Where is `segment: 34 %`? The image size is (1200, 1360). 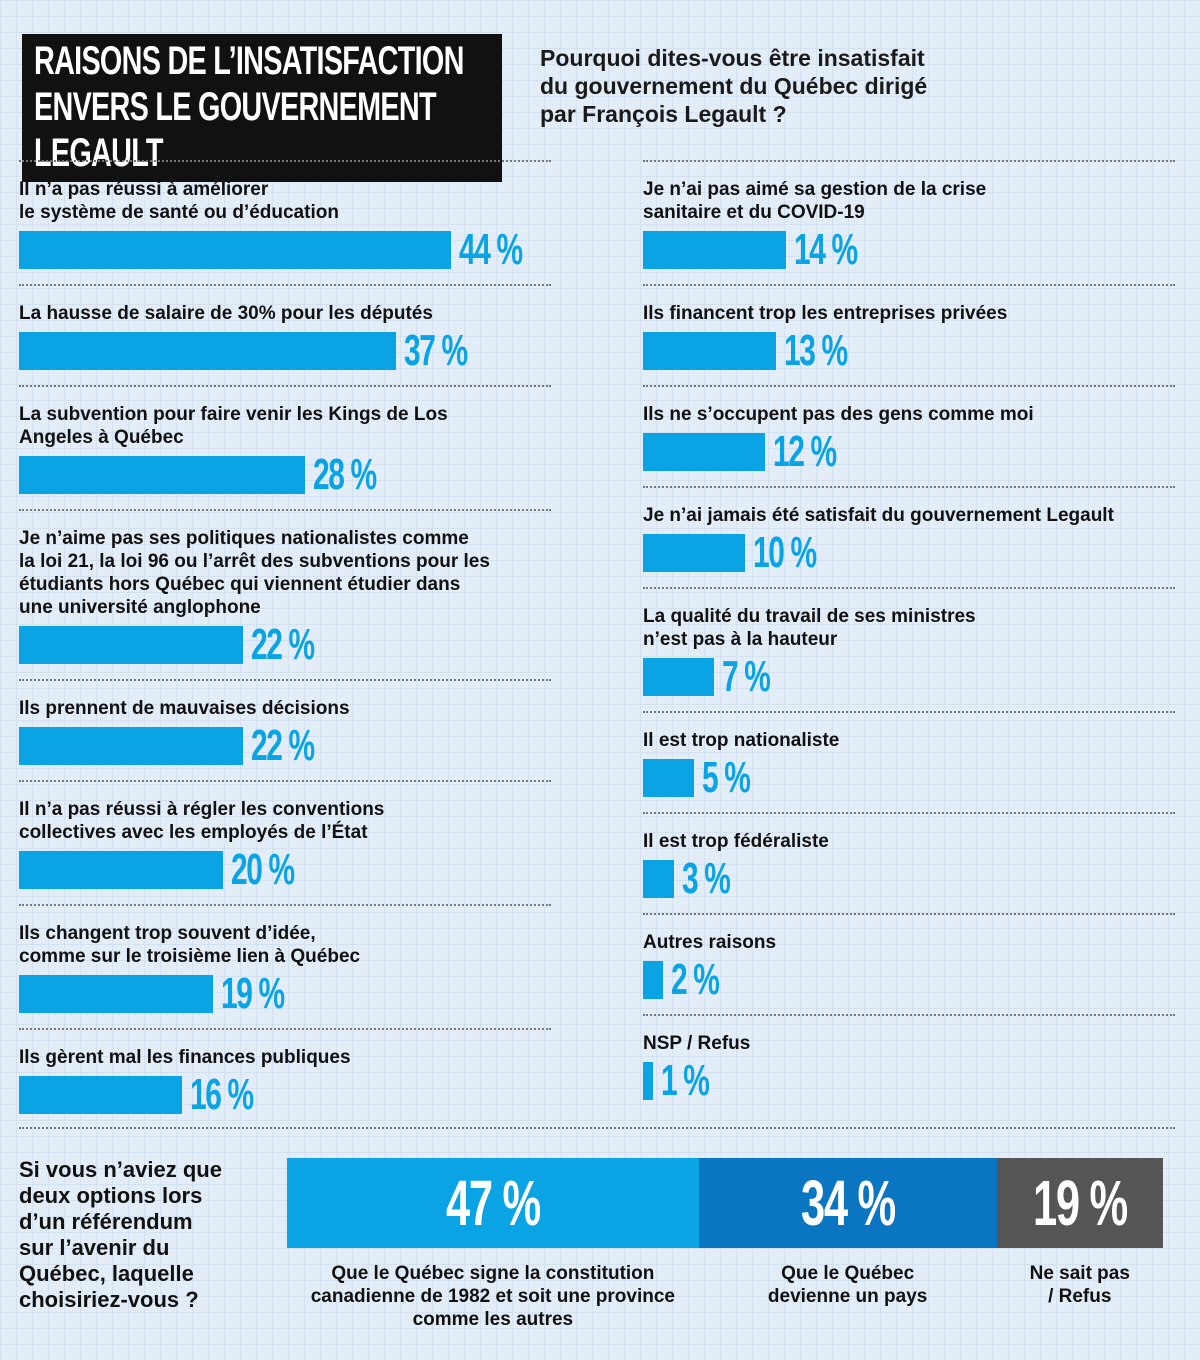
segment: 34 % is located at coordinates (847, 1203).